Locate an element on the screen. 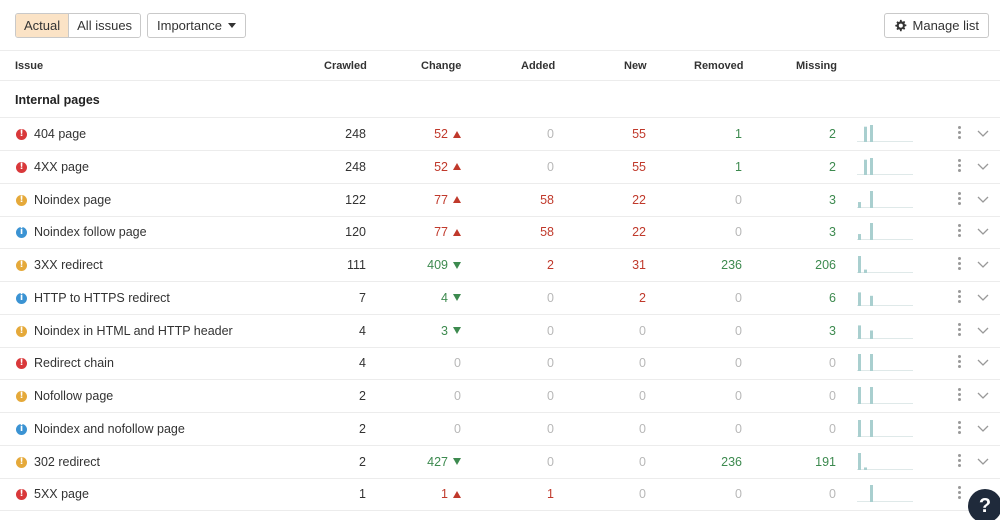 The height and width of the screenshot is (520, 1000). added-value: 2 is located at coordinates (550, 265).